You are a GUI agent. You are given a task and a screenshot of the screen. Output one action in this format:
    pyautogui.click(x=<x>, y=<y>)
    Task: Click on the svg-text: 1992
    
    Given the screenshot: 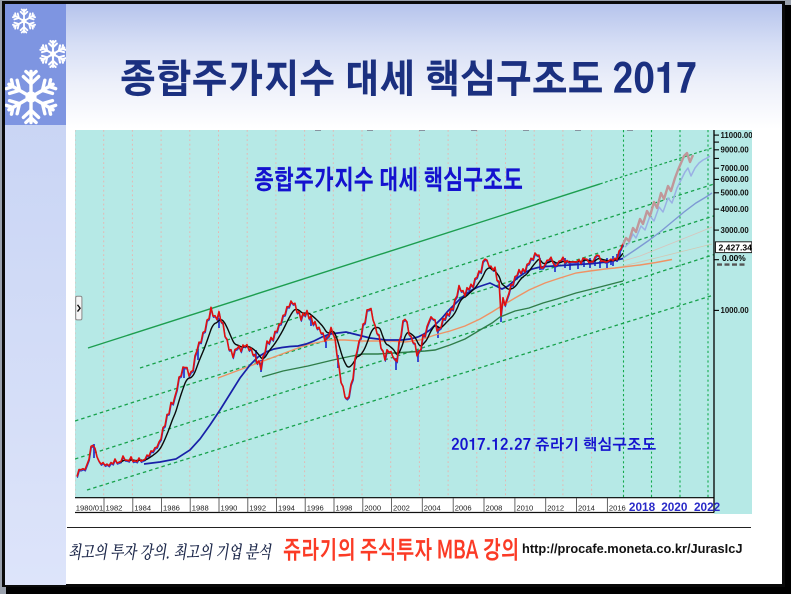 What is the action you would take?
    pyautogui.click(x=257, y=507)
    